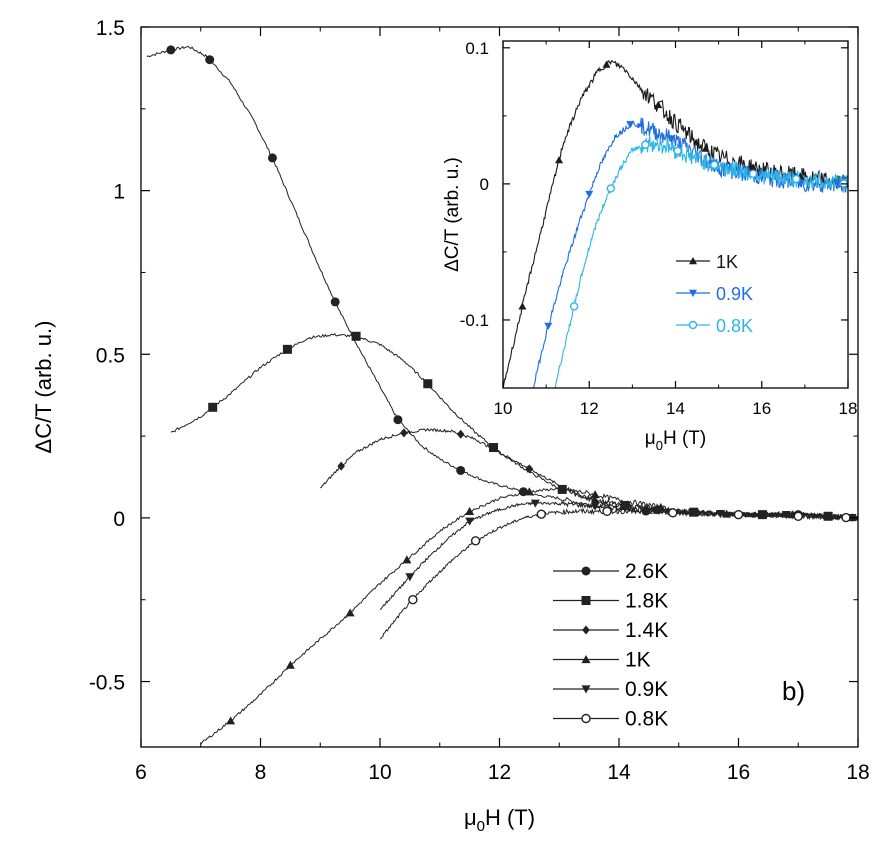 This screenshot has height=856, width=886. What do you see at coordinates (673, 513) in the screenshot?
I see `main-marker-0.8K-4` at bounding box center [673, 513].